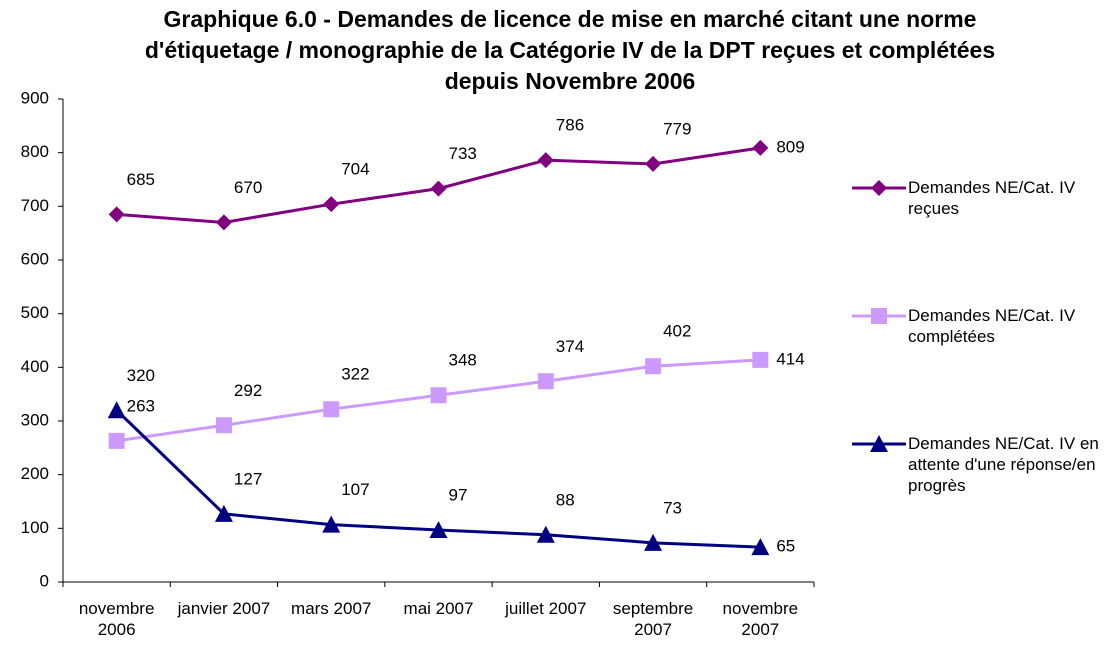  I want to click on y-tick-label: 800, so click(35, 151).